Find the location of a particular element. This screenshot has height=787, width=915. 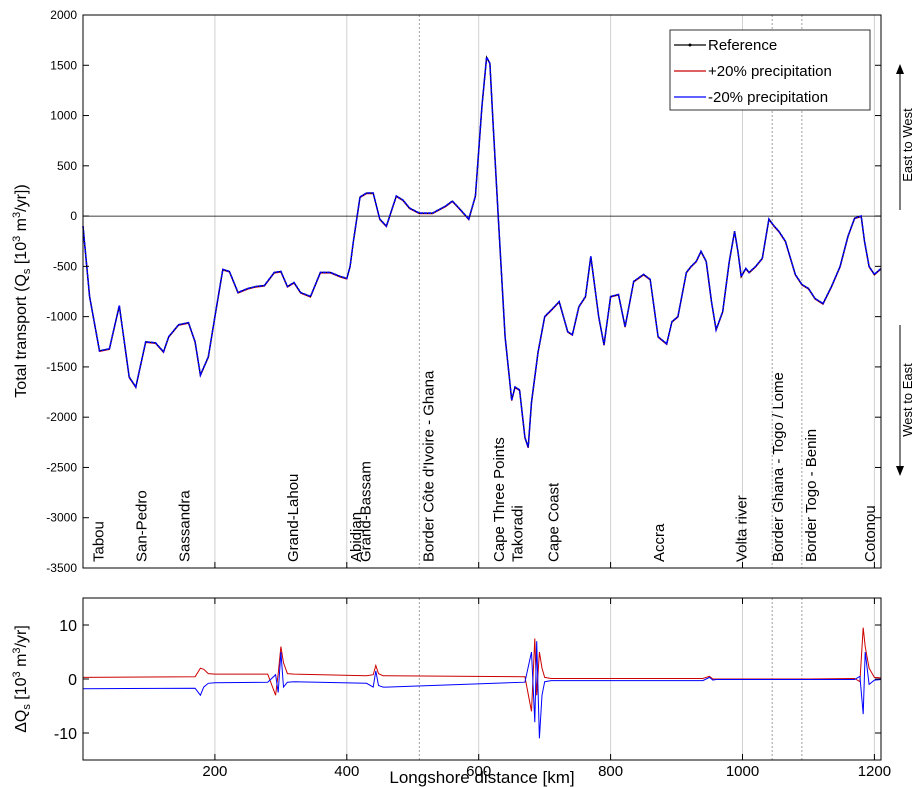

y-tick-label: -3500 is located at coordinates (61, 568).